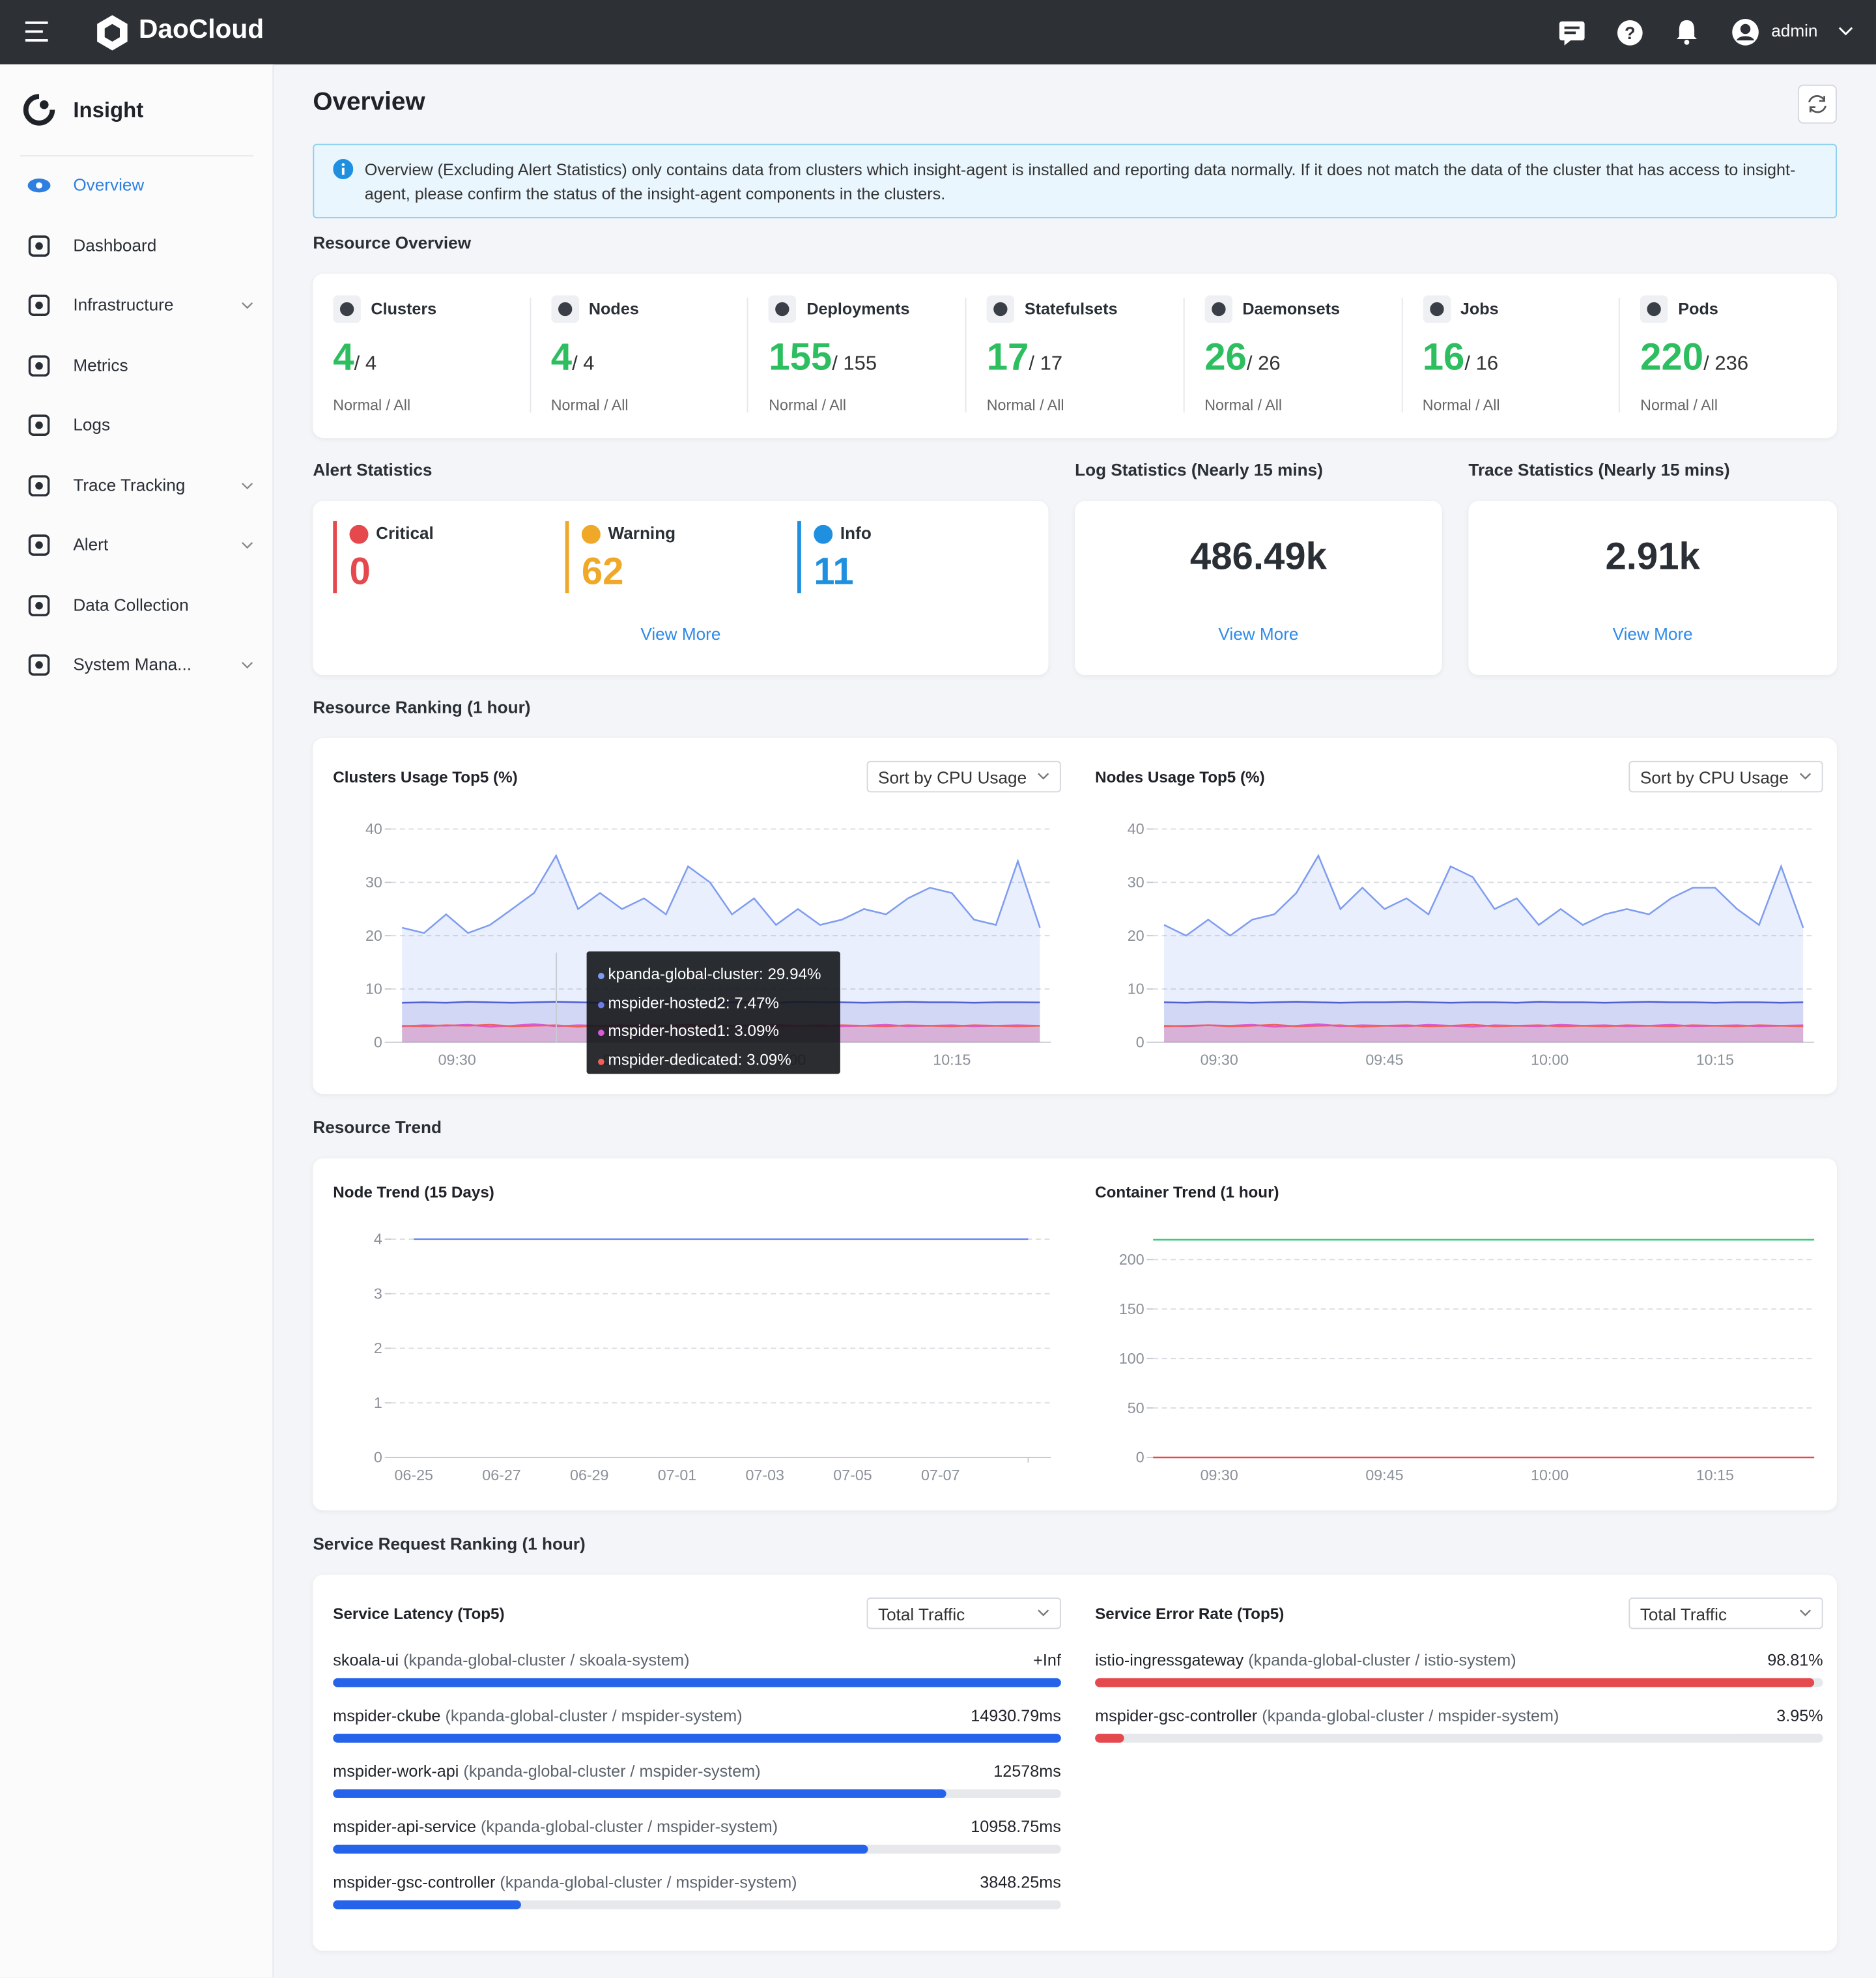 This screenshot has width=1876, height=1978. What do you see at coordinates (112, 32) in the screenshot?
I see `logo` at bounding box center [112, 32].